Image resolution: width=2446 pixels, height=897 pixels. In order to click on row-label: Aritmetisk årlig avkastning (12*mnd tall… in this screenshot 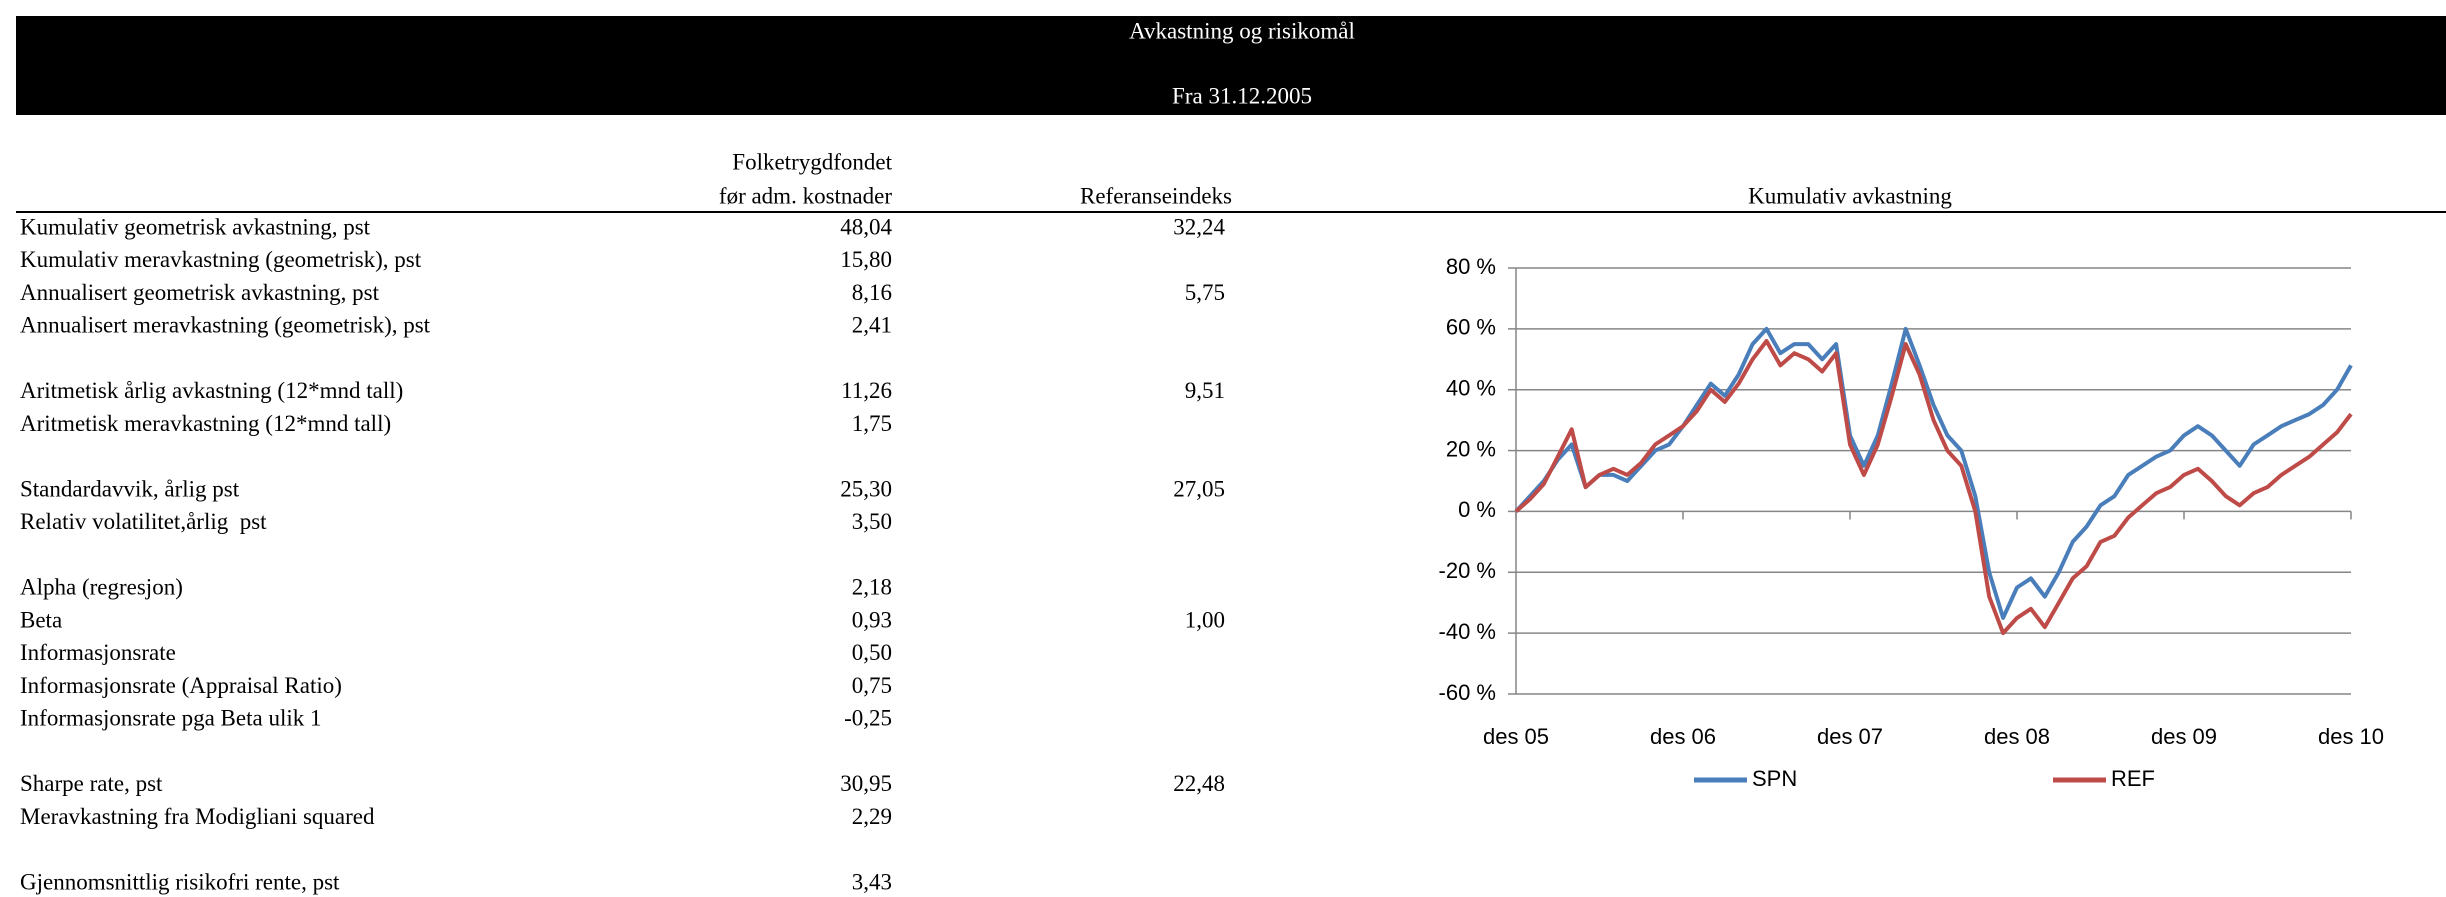, I will do `click(211, 390)`.